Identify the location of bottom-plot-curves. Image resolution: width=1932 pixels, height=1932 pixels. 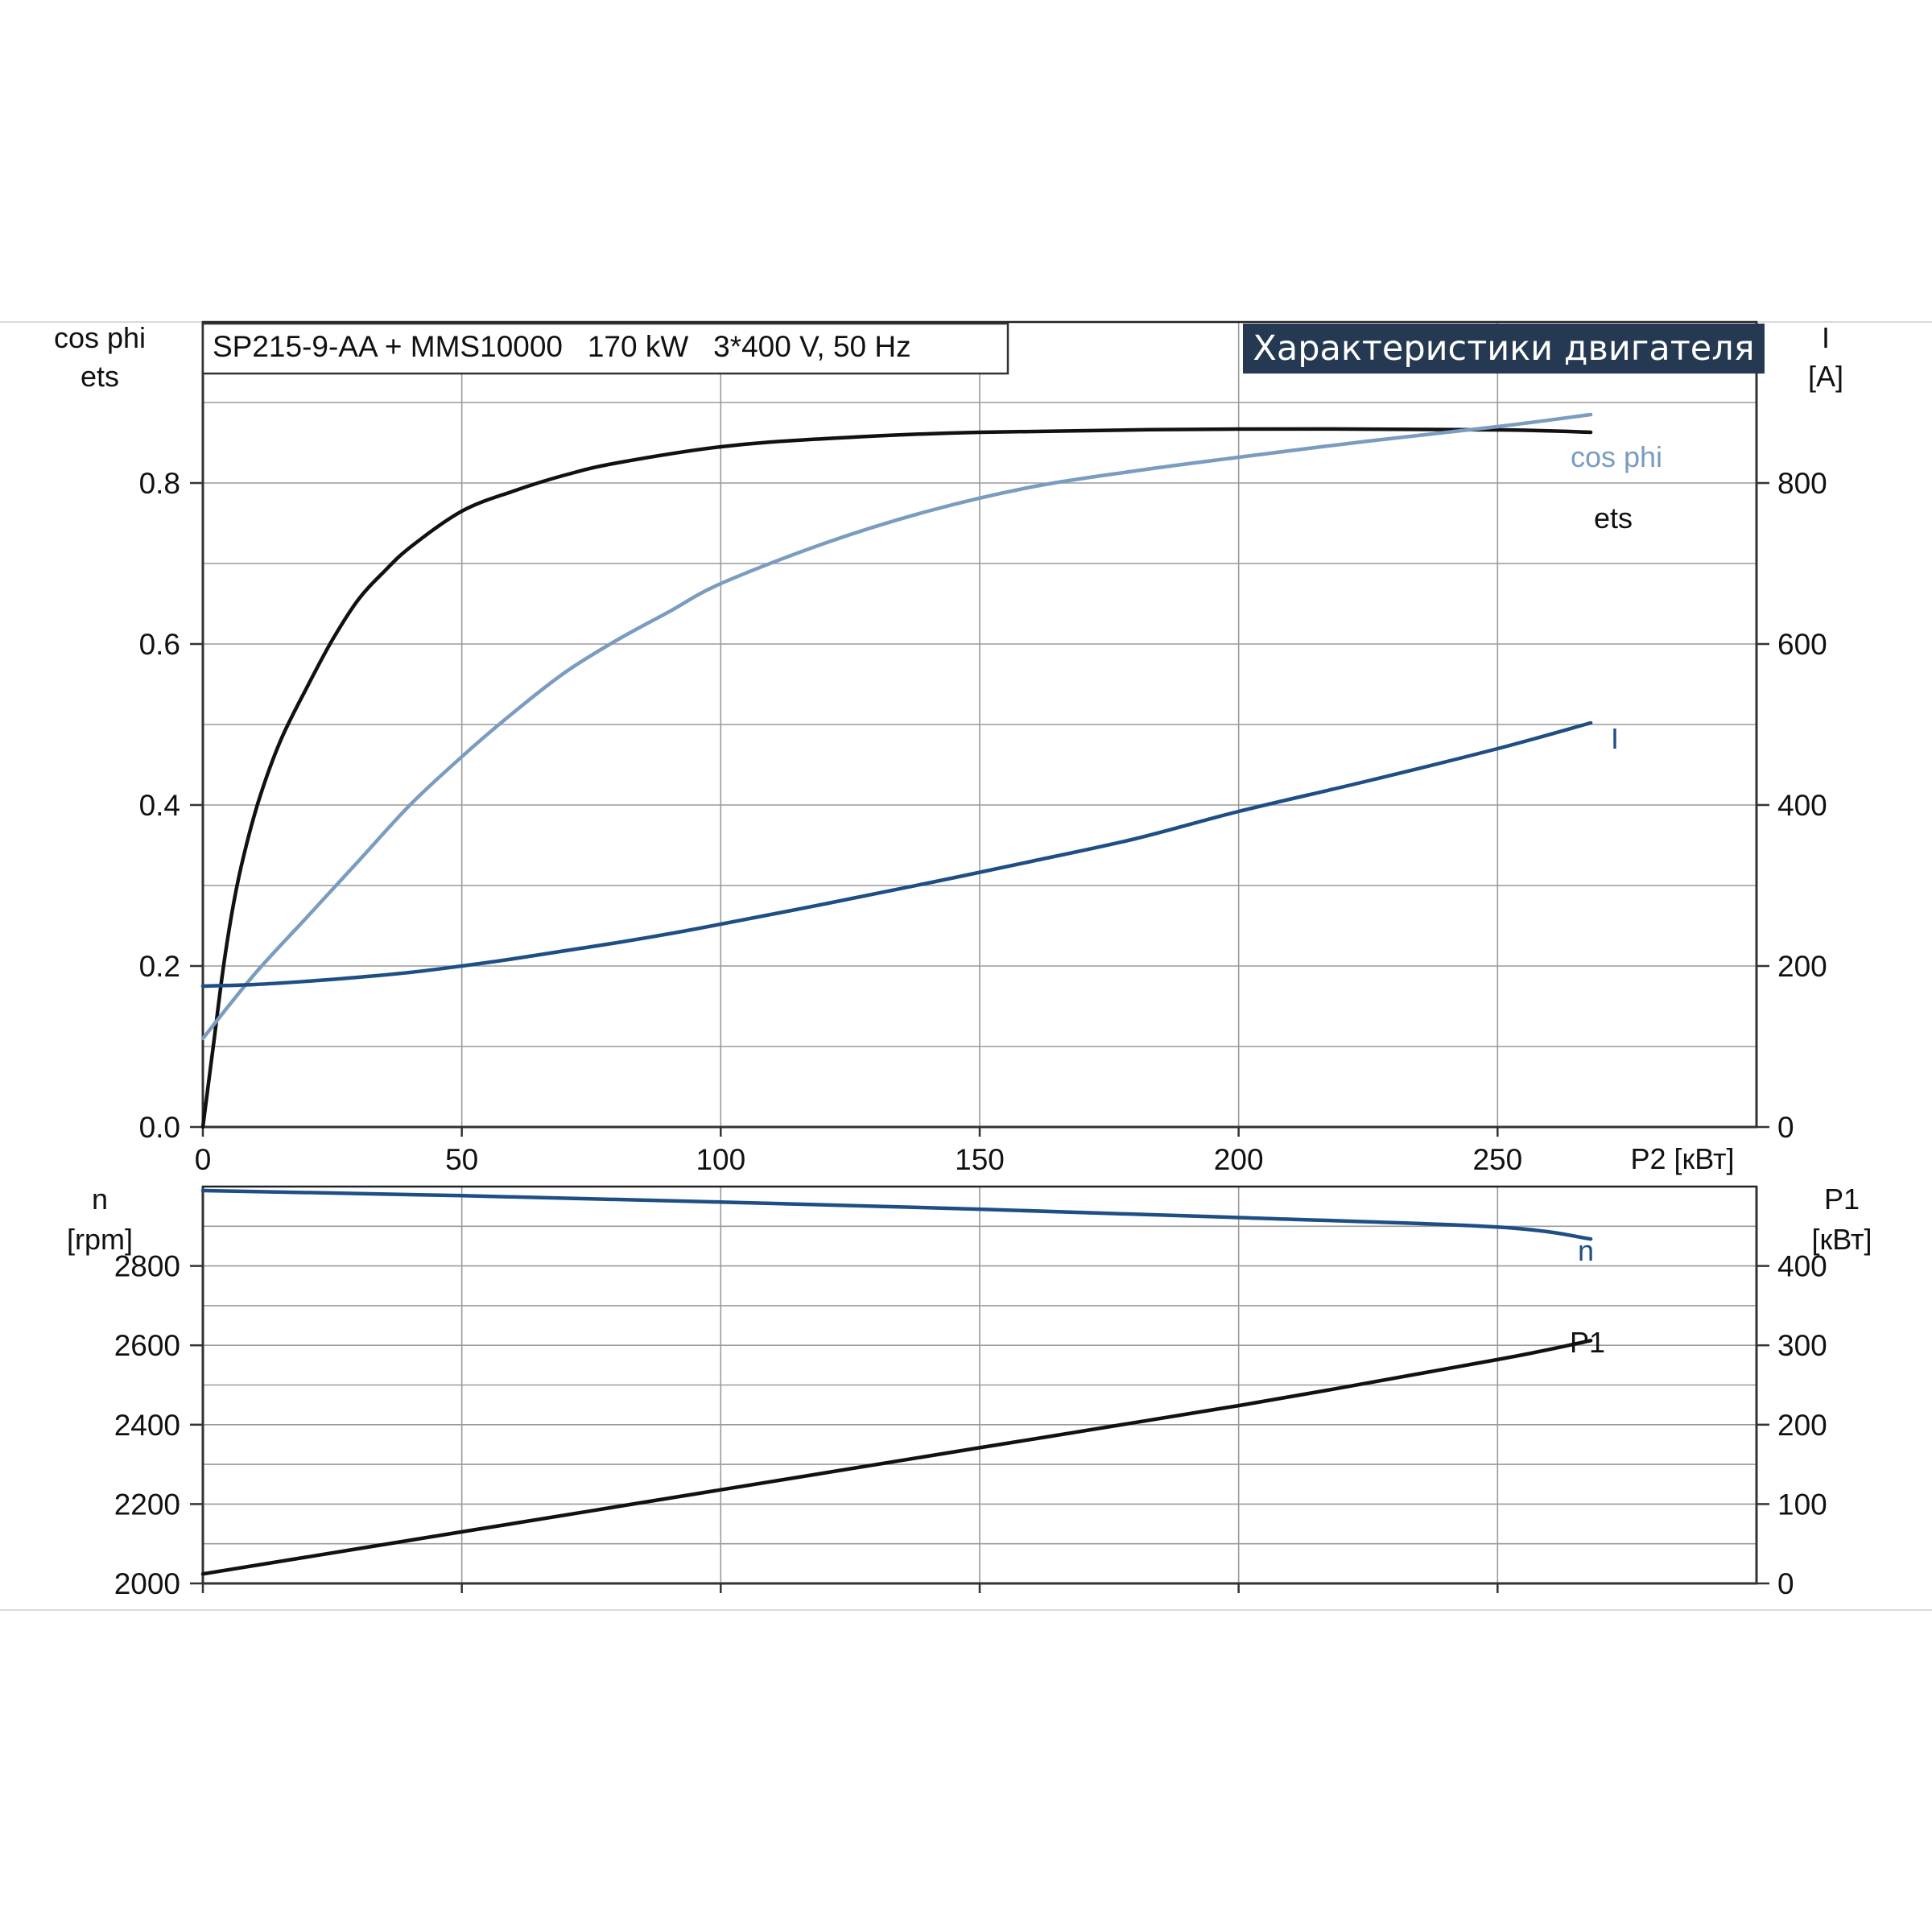
(896, 1382).